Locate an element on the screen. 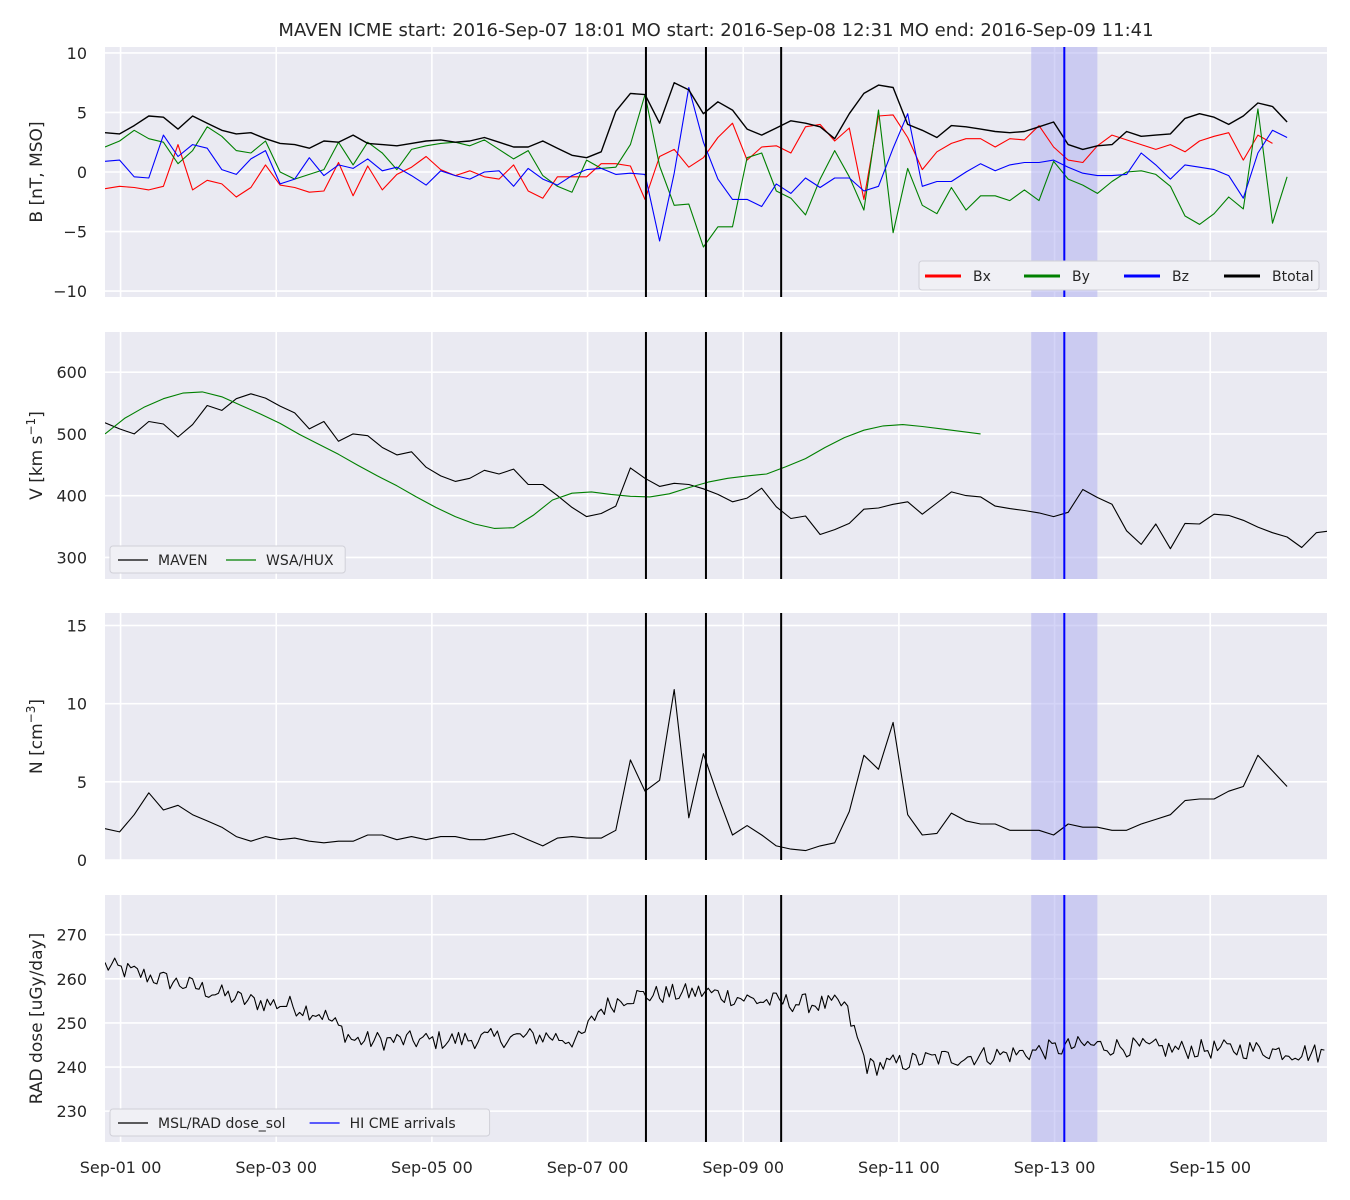  y-axis-label: V [km s−1] is located at coordinates (35, 455).